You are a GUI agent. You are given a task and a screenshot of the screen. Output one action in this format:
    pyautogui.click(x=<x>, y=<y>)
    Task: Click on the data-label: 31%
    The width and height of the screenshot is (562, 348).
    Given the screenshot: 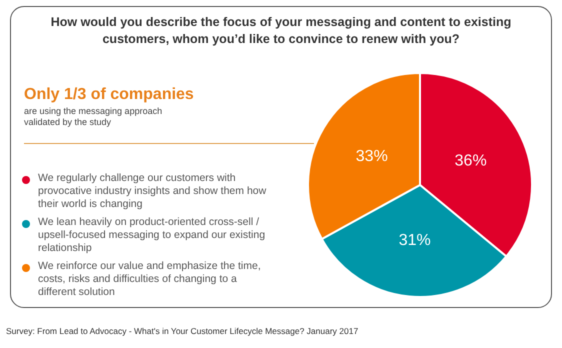 What is the action you would take?
    pyautogui.click(x=414, y=241)
    